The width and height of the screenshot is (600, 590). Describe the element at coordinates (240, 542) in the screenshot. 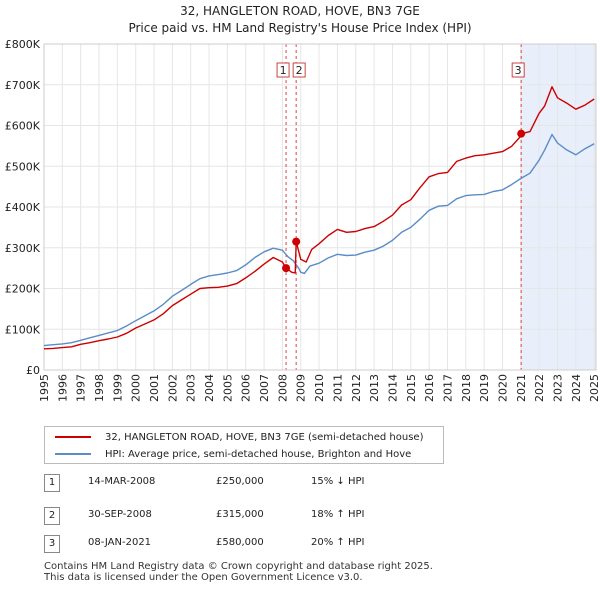

I see `transaction-price: £580,000` at that location.